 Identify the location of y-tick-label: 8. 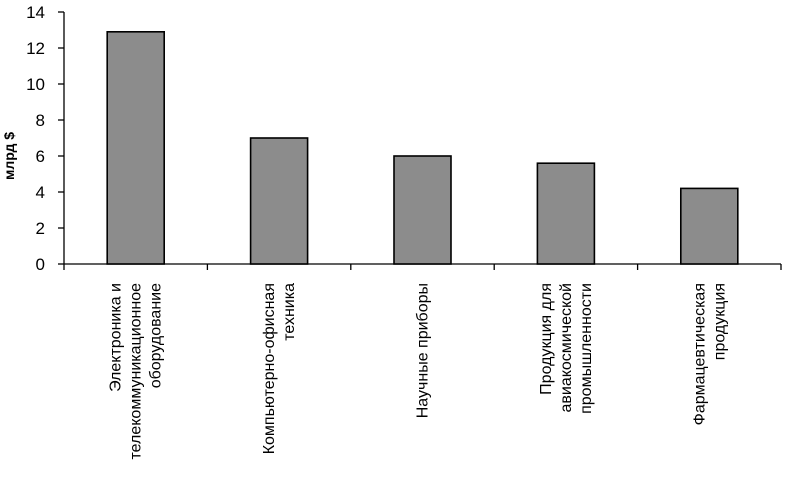
(40, 120).